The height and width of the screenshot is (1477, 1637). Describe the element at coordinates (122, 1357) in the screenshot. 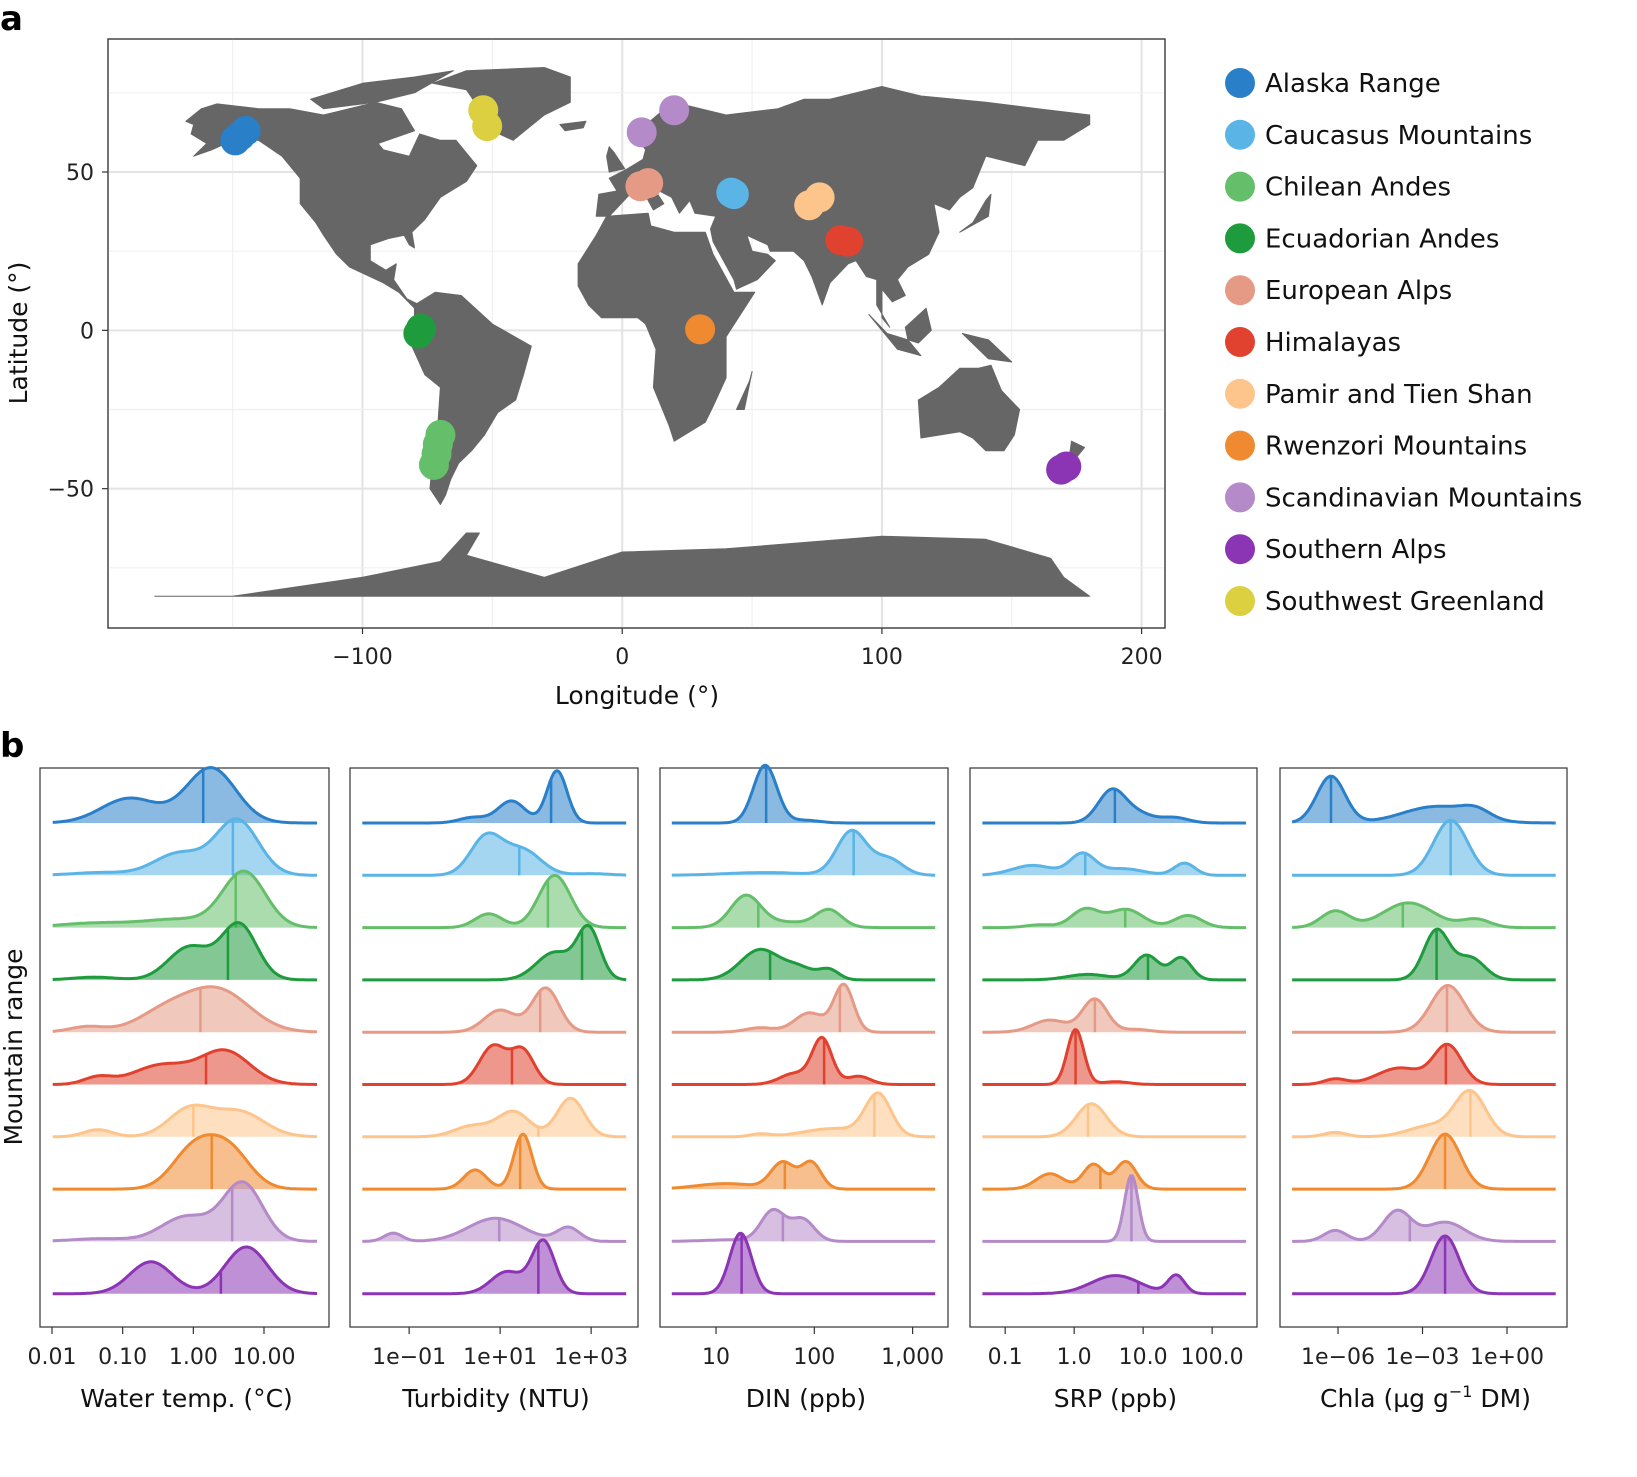

I see `x-tick-label: 0.10` at that location.